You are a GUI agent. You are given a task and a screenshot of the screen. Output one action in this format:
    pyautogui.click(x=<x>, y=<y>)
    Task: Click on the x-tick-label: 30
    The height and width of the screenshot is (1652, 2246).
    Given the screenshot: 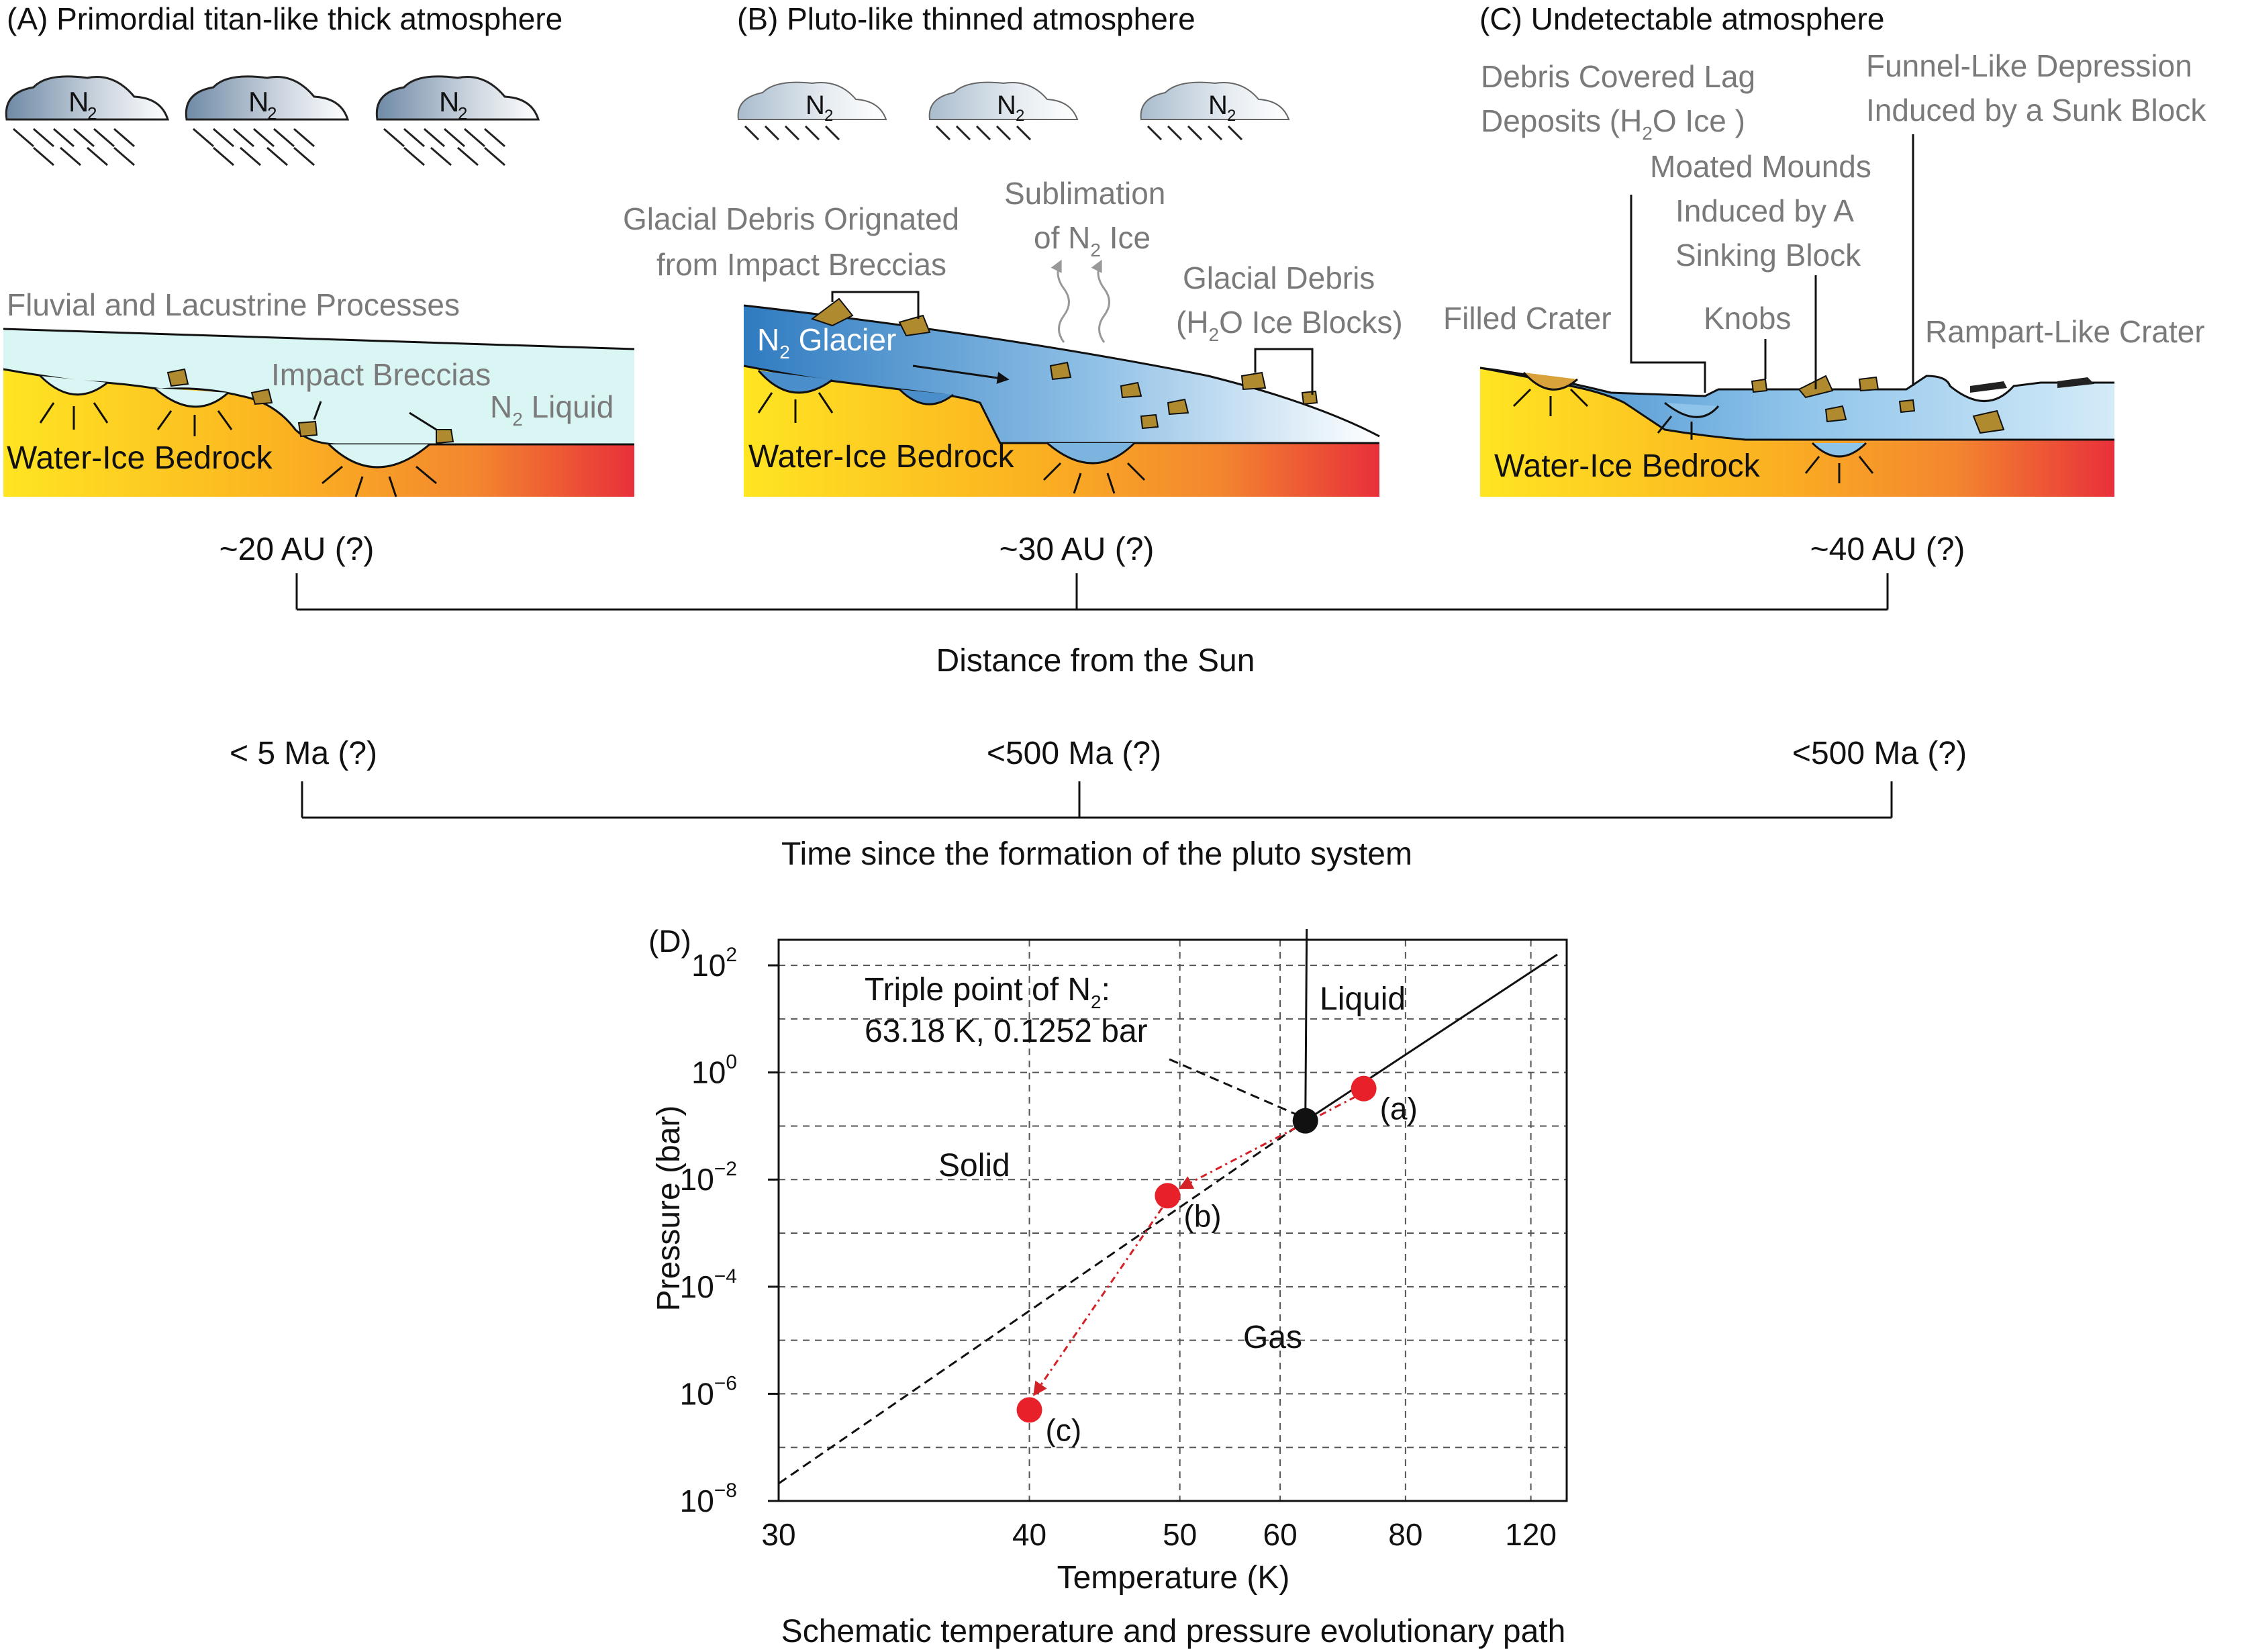 What is the action you would take?
    pyautogui.click(x=778, y=1534)
    